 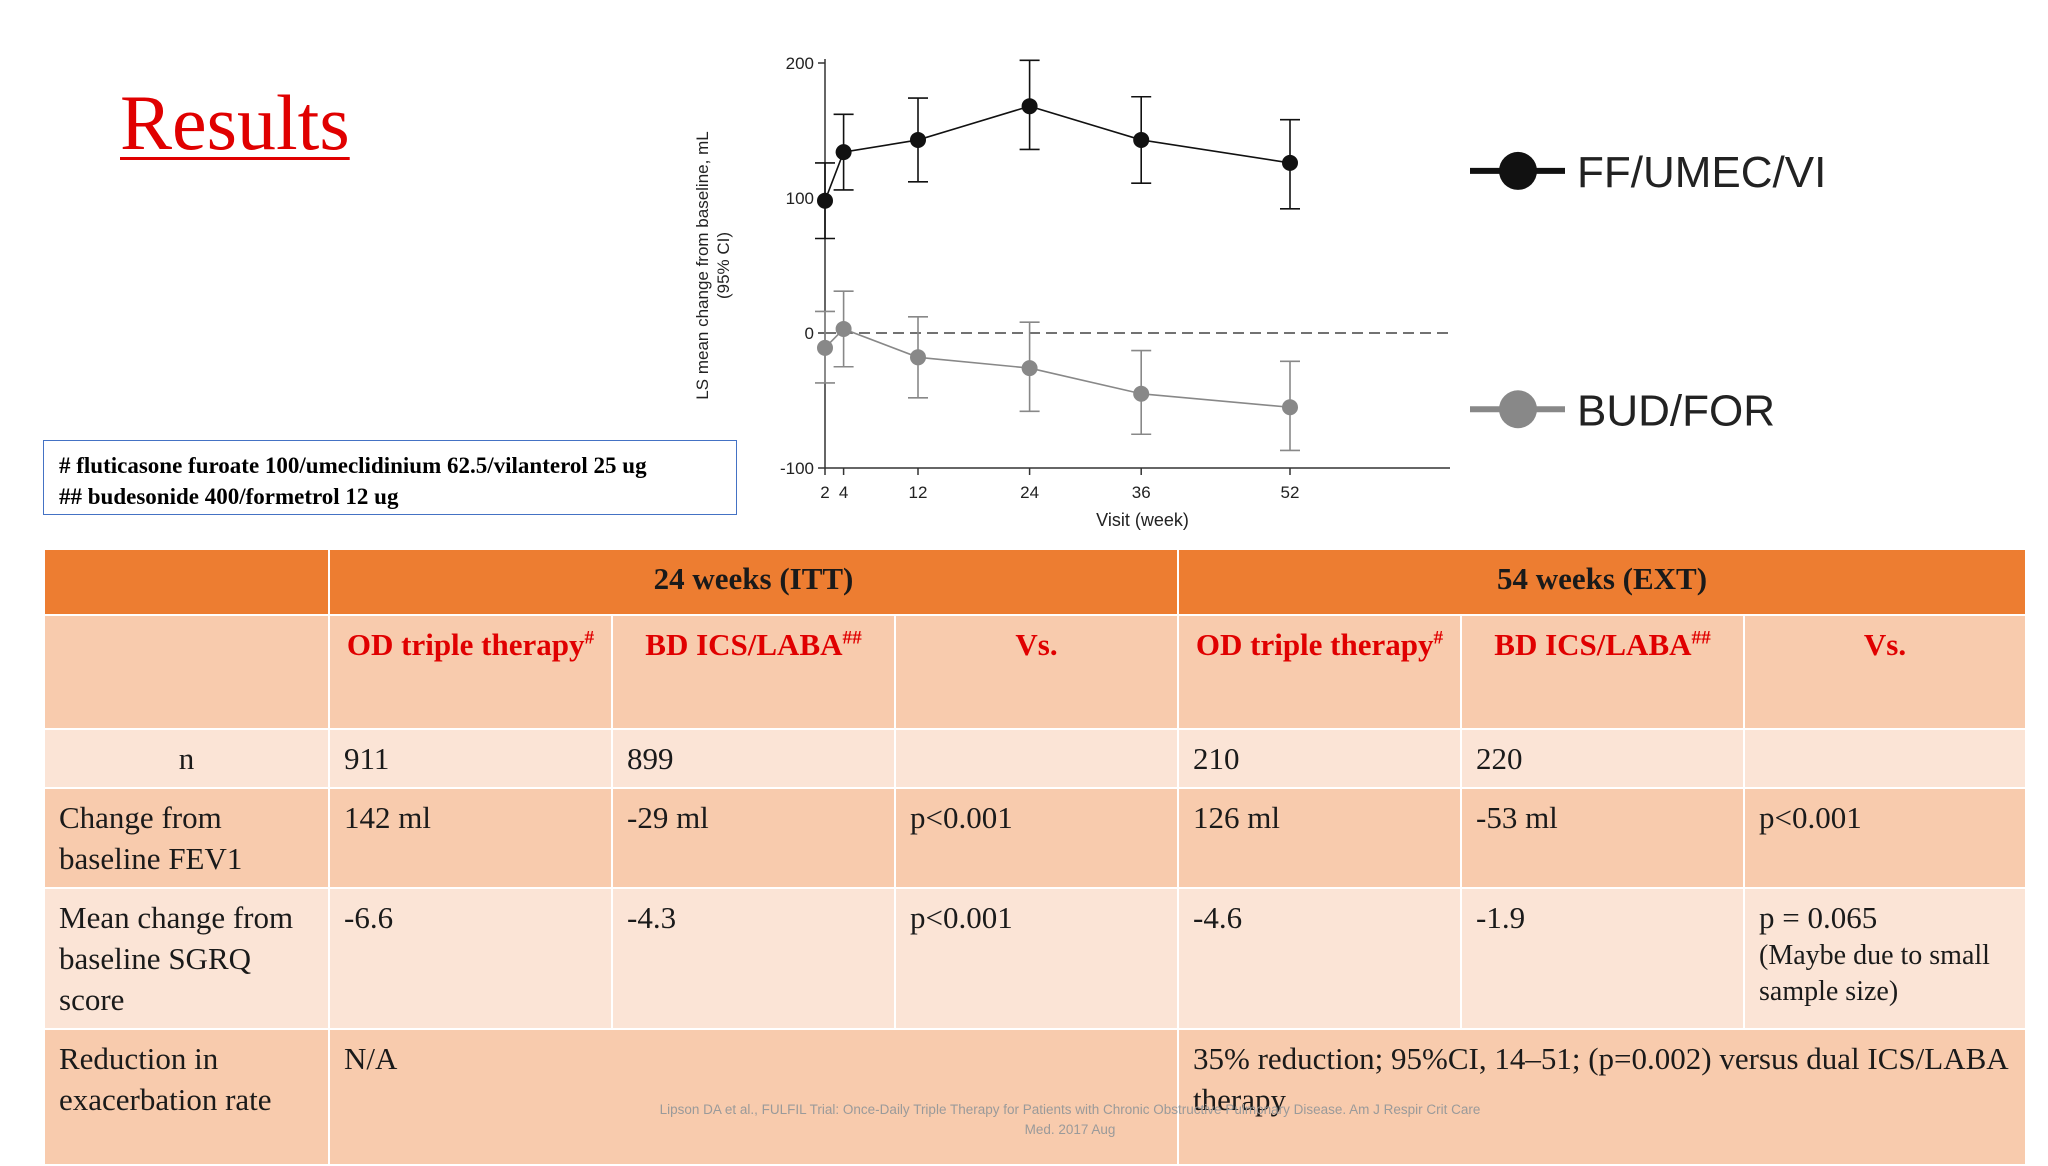 What do you see at coordinates (186, 1097) in the screenshot?
I see `row-label: Reduction in exacerbation rate` at bounding box center [186, 1097].